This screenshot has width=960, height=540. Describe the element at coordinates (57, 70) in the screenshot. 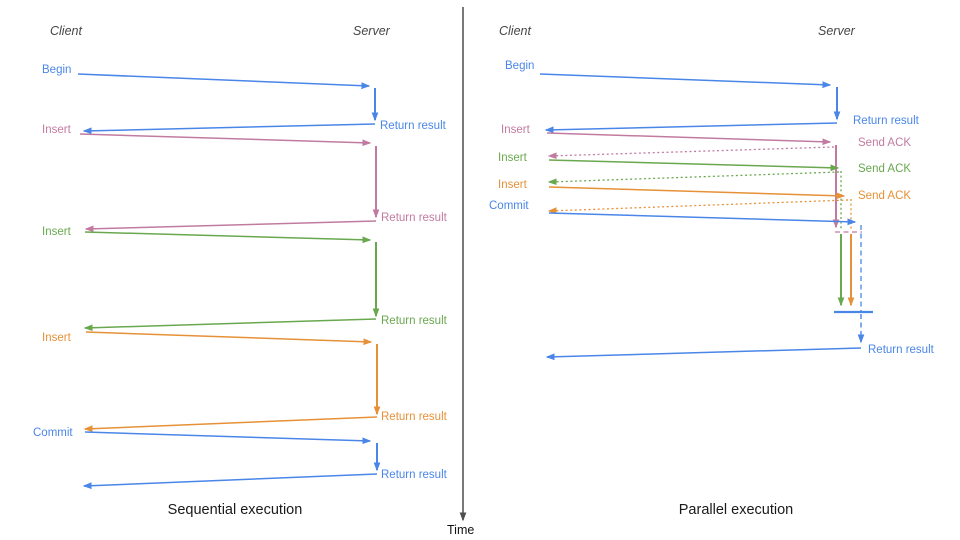

I see `sequential-label-begin: Begin` at that location.